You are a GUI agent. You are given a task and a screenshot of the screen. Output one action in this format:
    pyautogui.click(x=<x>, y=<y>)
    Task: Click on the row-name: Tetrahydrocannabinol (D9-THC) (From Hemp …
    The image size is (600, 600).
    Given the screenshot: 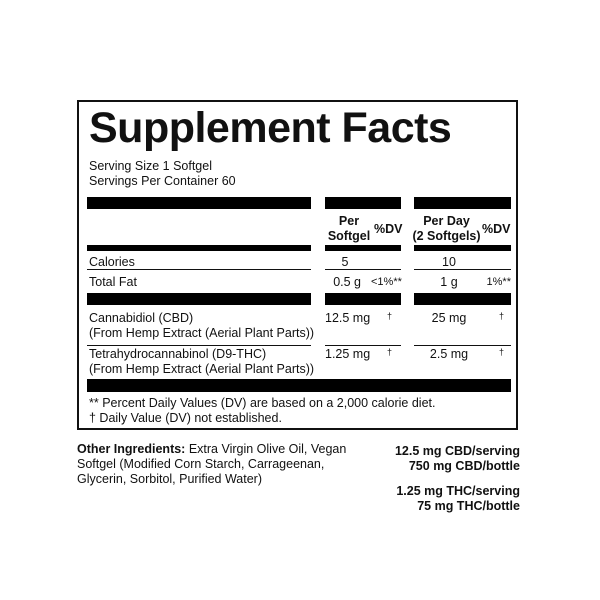 What is the action you would take?
    pyautogui.click(x=202, y=361)
    